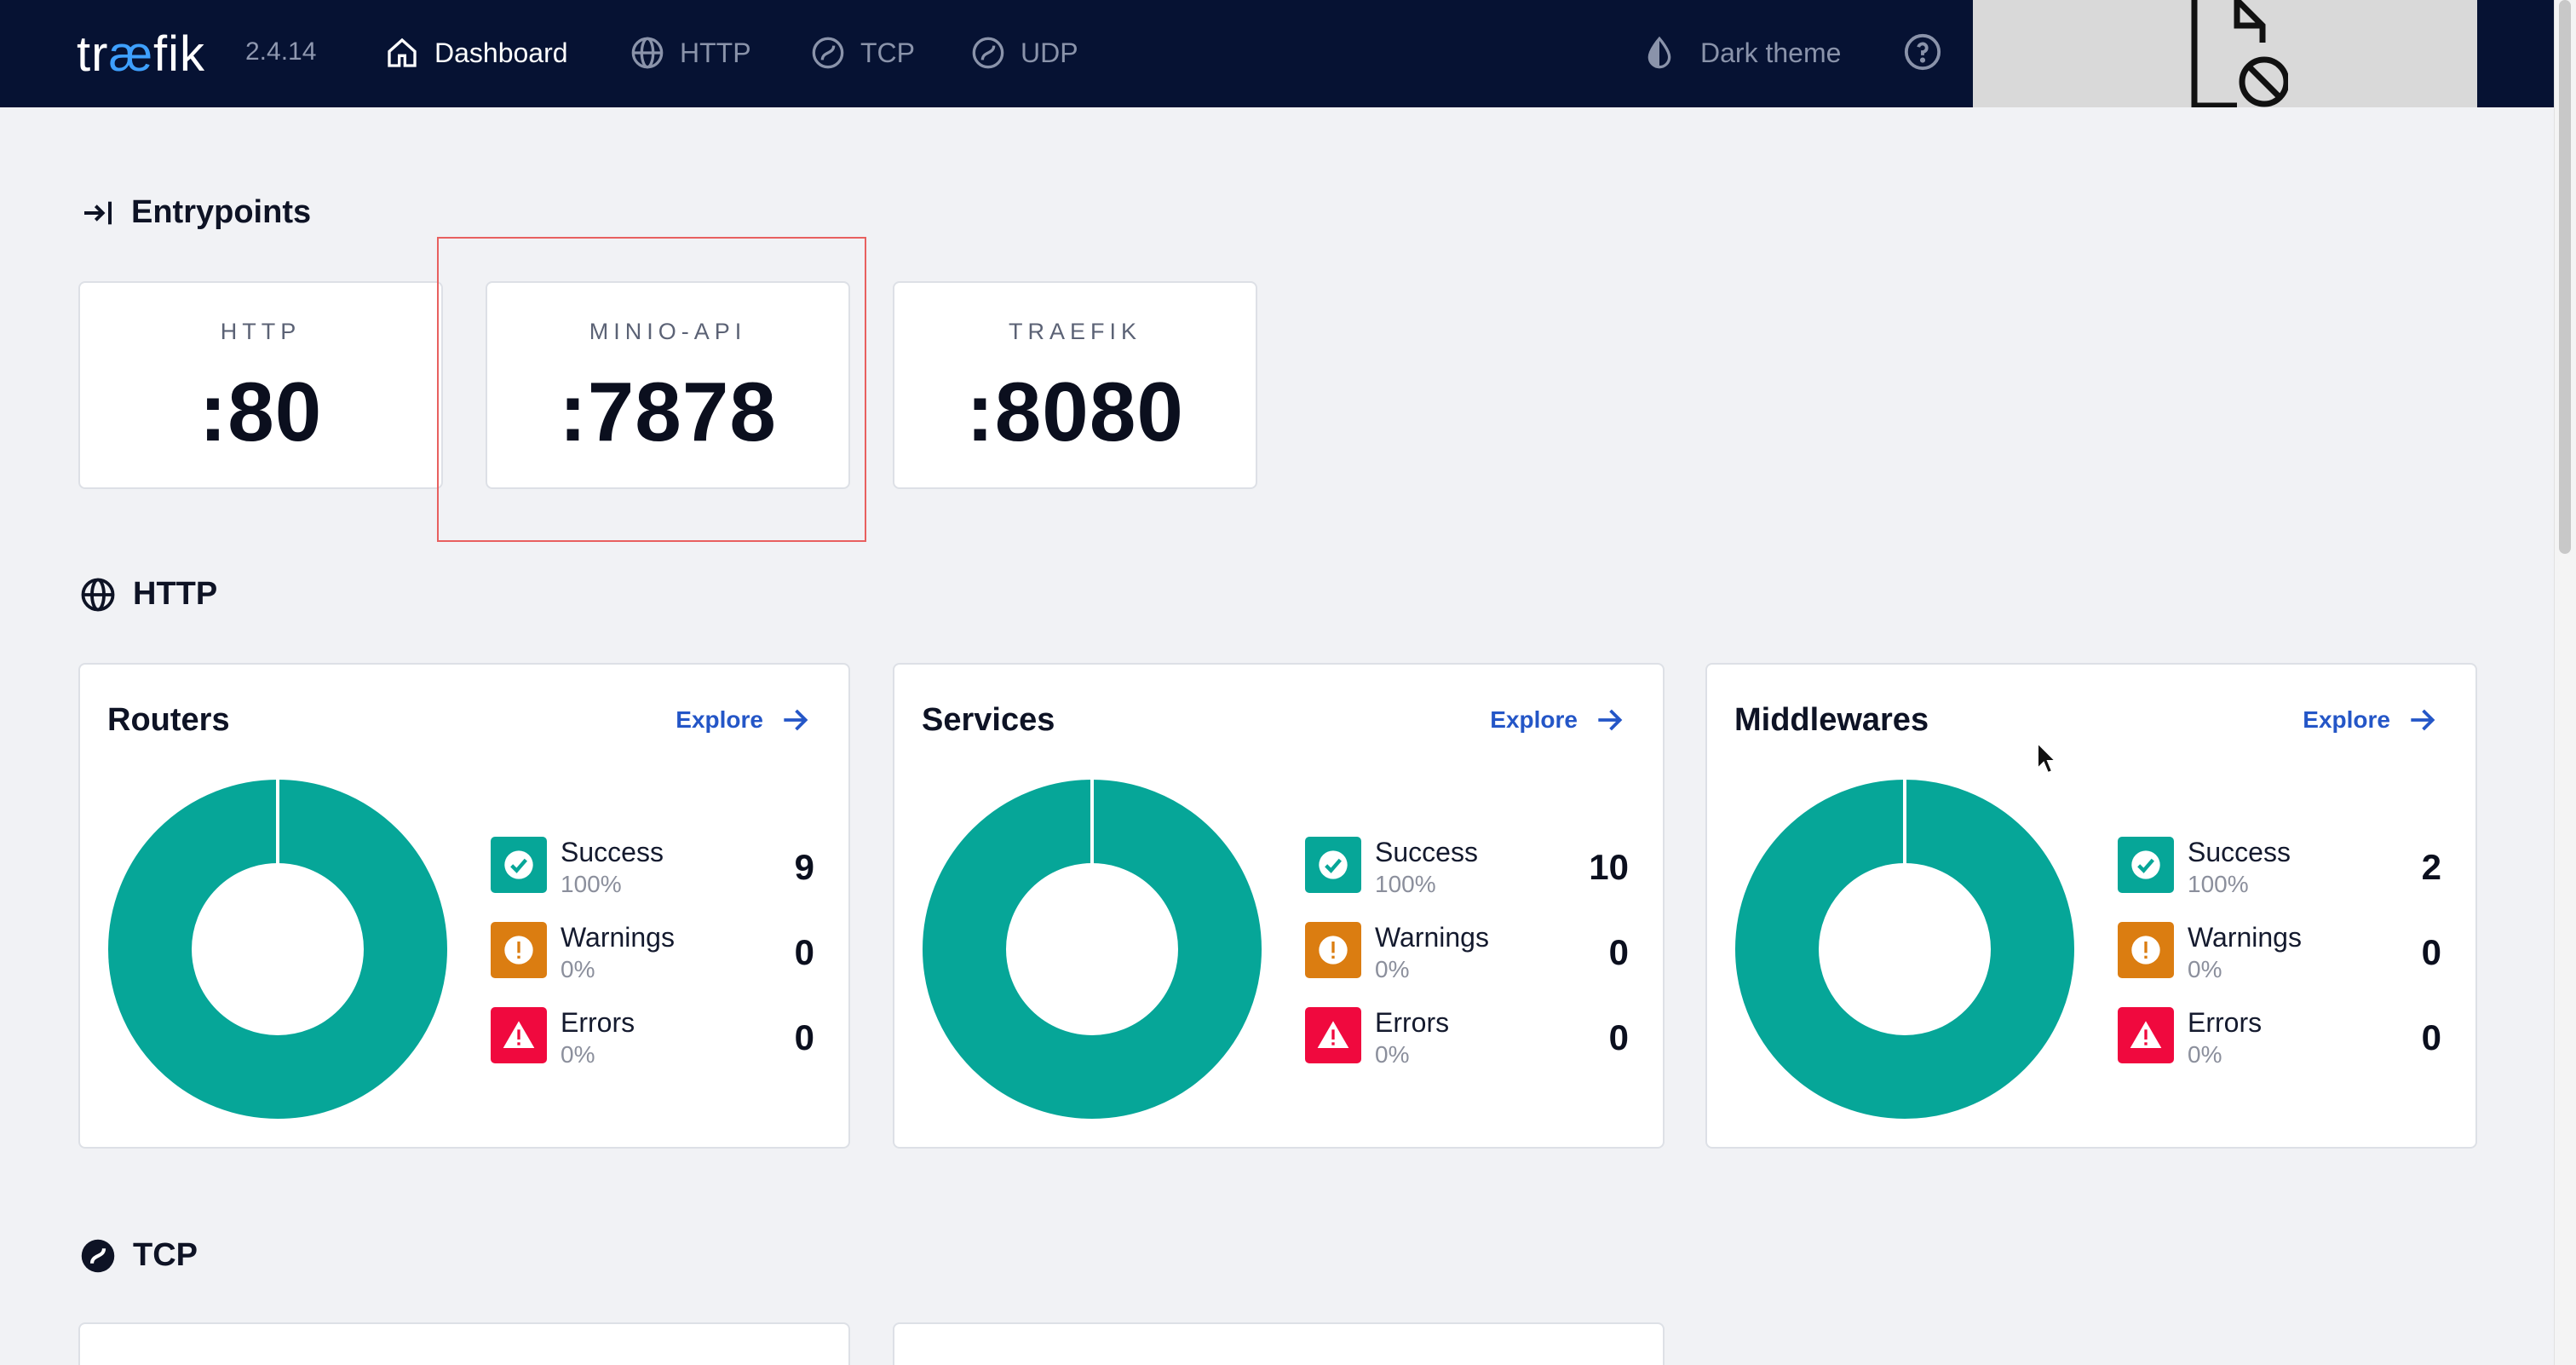 The height and width of the screenshot is (1365, 2576). What do you see at coordinates (464, 1343) in the screenshot?
I see `tcp-routers-card` at bounding box center [464, 1343].